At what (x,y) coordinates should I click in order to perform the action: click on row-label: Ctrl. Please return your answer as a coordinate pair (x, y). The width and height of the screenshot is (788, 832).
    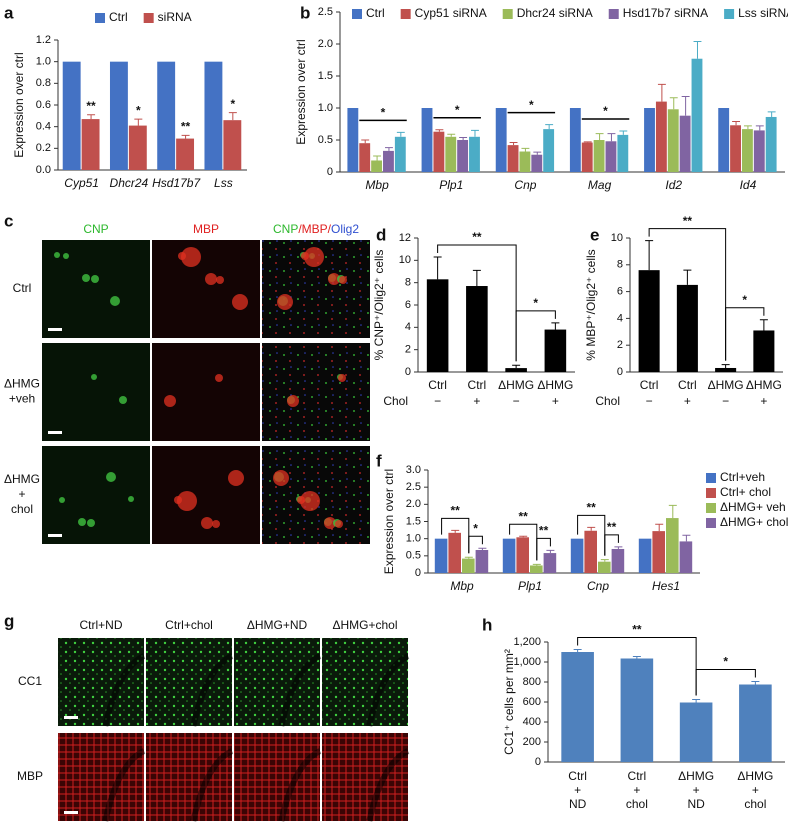
    Looking at the image, I should click on (22, 288).